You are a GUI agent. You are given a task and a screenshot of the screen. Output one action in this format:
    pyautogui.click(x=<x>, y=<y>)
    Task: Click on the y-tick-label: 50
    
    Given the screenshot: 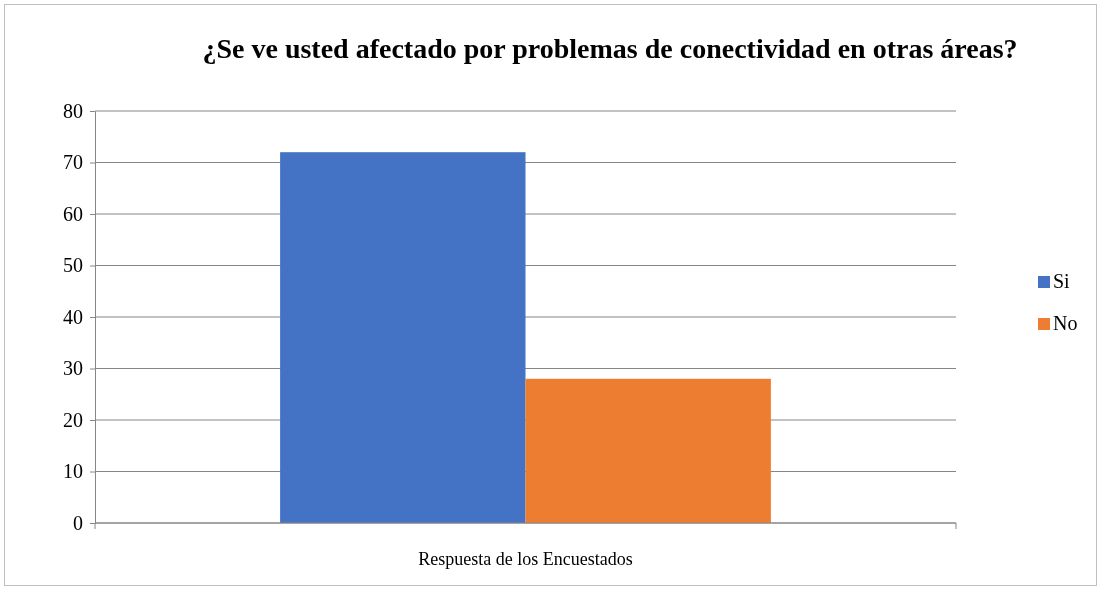 What is the action you would take?
    pyautogui.click(x=73, y=265)
    